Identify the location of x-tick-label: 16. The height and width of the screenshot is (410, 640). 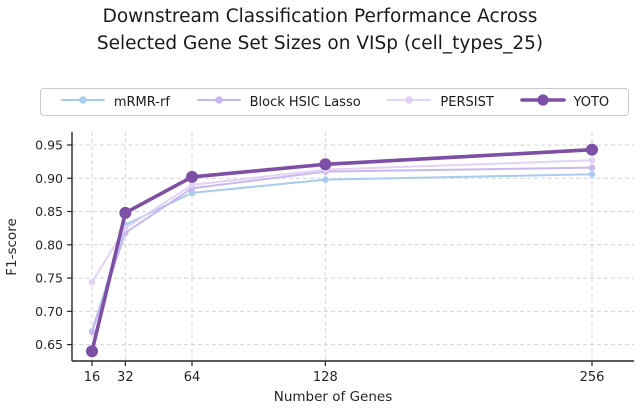
(92, 377).